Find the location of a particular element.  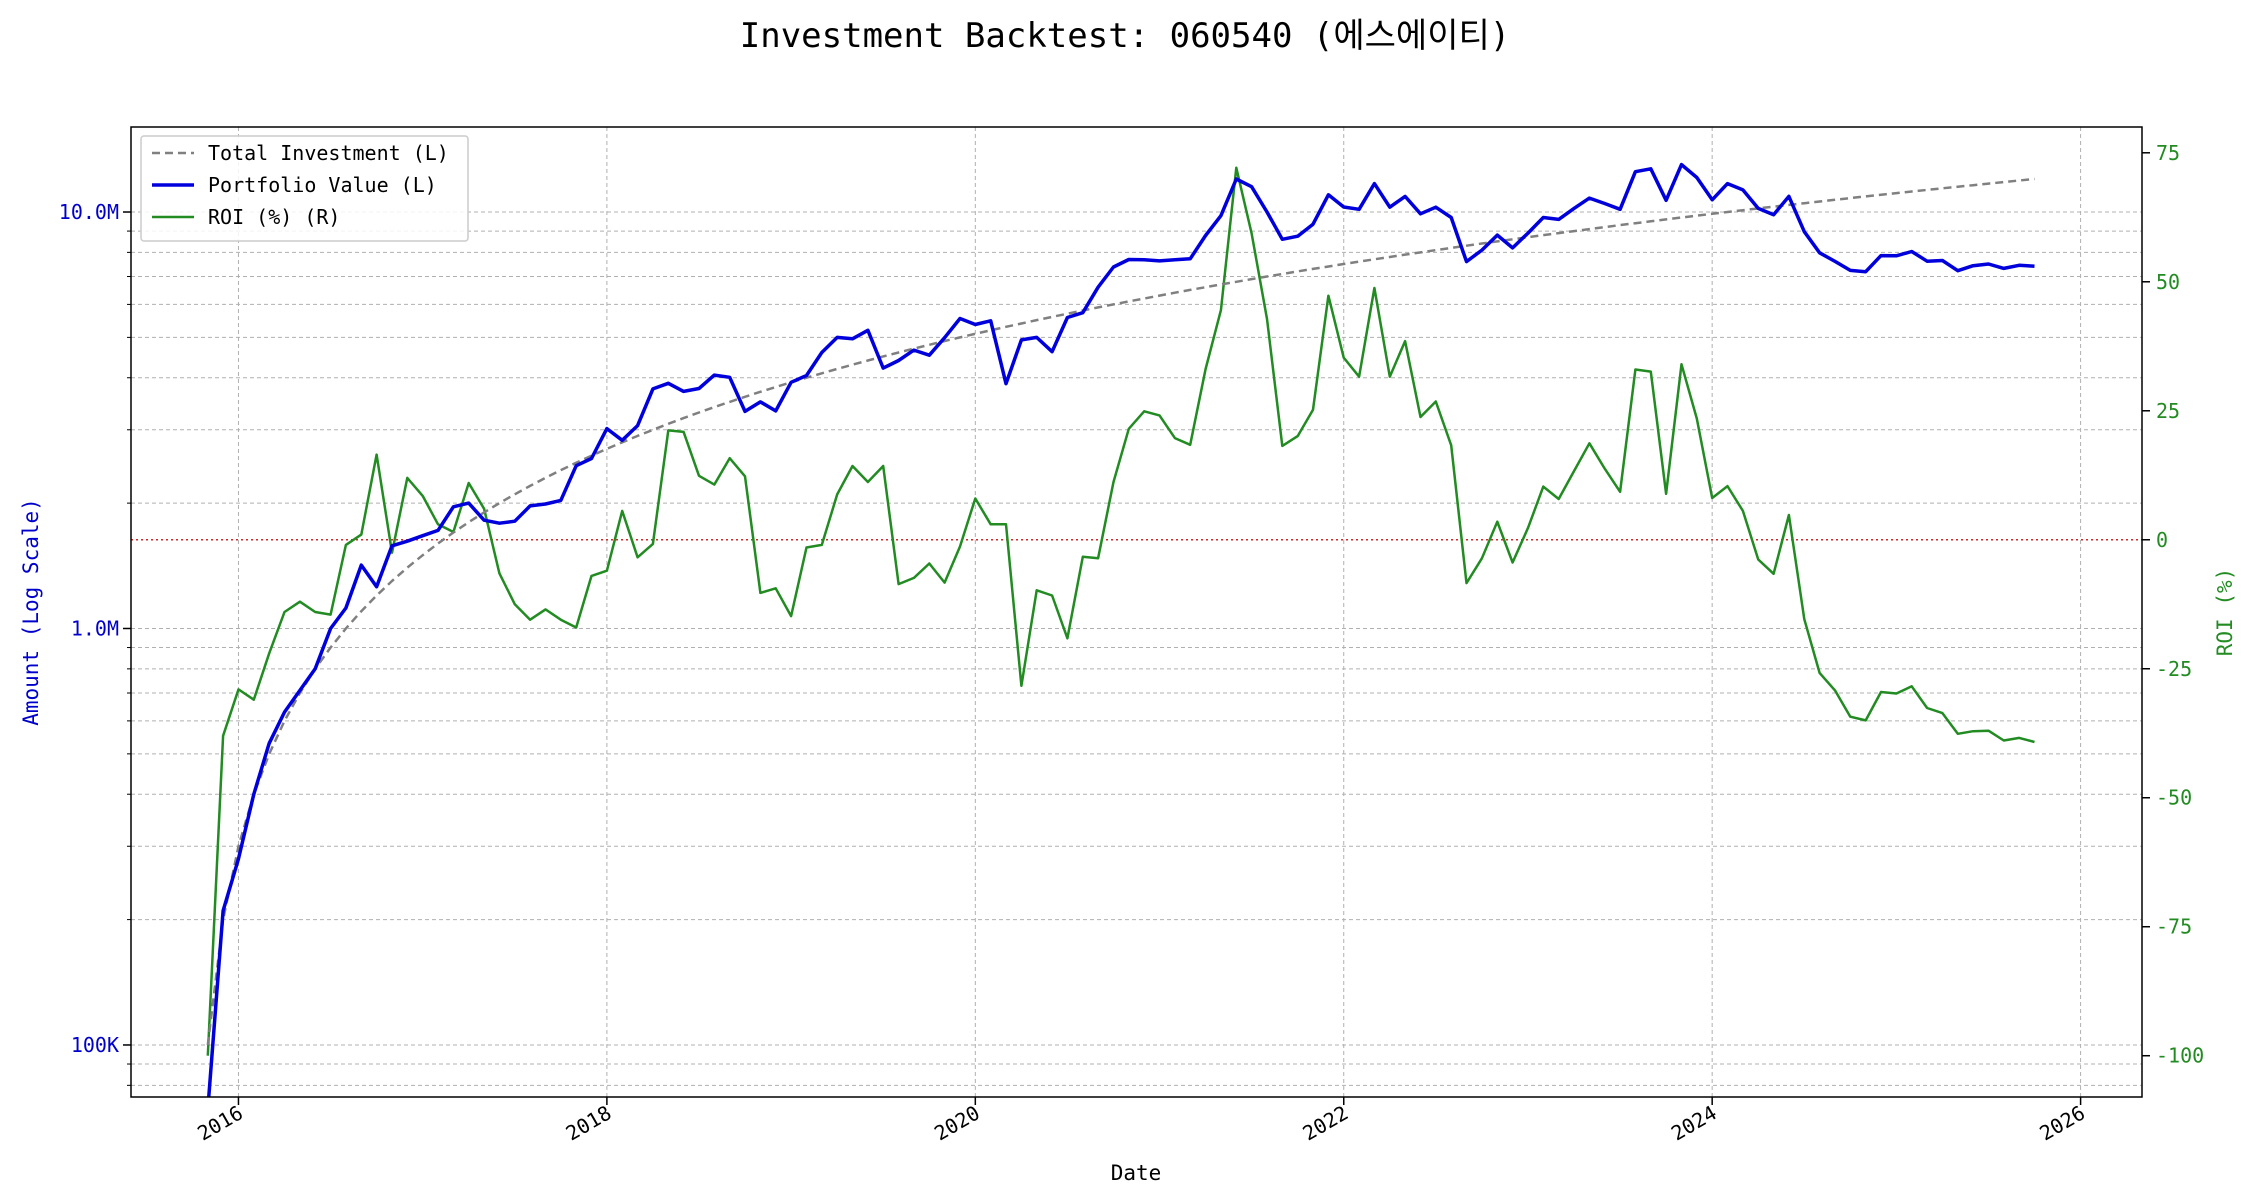

y-right-tick-label: 75 is located at coordinates (2168, 153).